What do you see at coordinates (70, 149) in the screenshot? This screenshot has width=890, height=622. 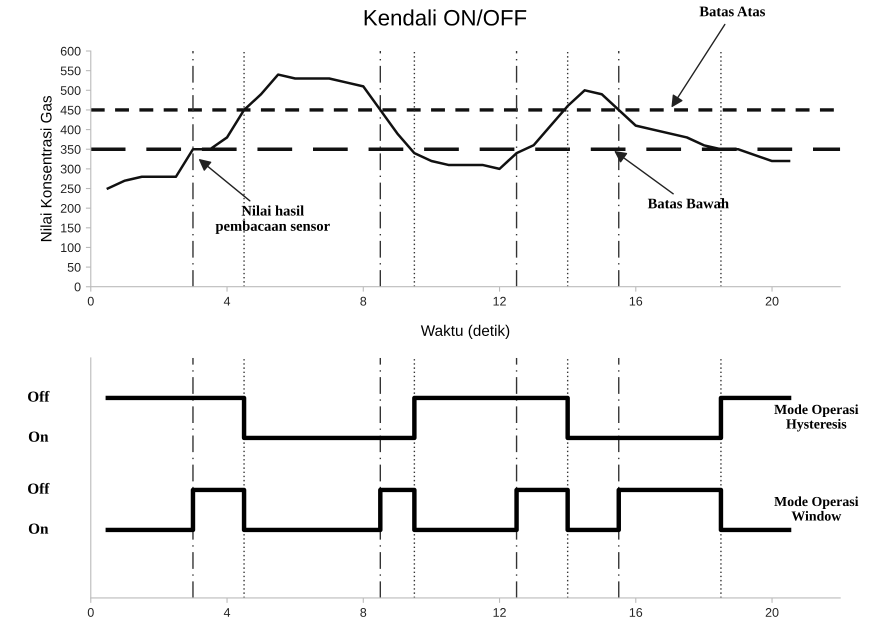 I see `y-tick-label: 350` at bounding box center [70, 149].